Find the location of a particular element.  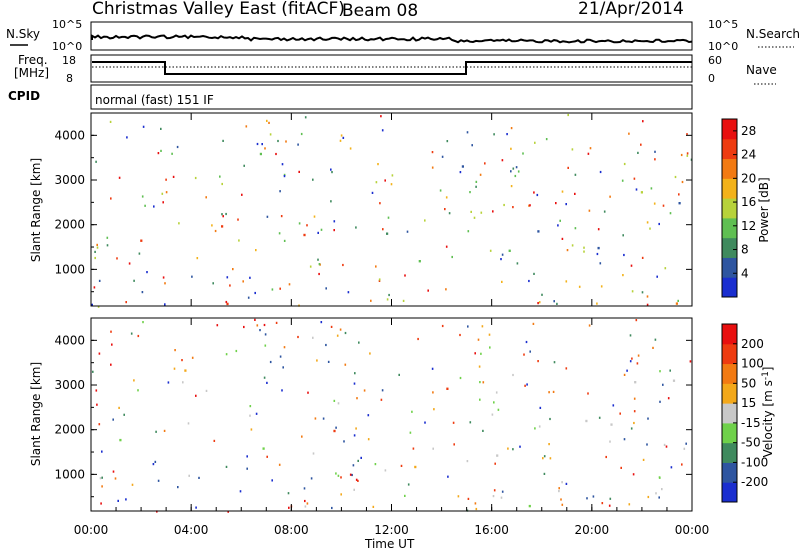

freq-tick-low: 8 is located at coordinates (69, 78).